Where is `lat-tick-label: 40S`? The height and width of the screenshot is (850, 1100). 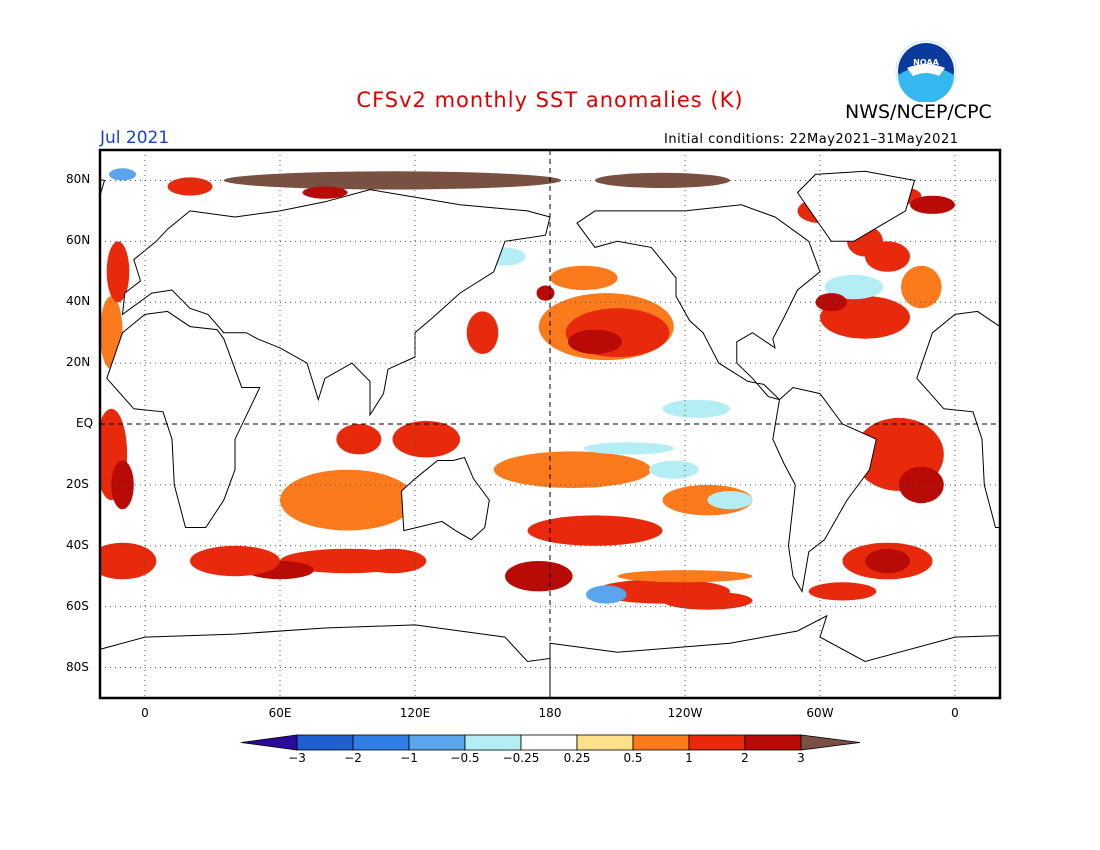
lat-tick-label: 40S is located at coordinates (77, 544).